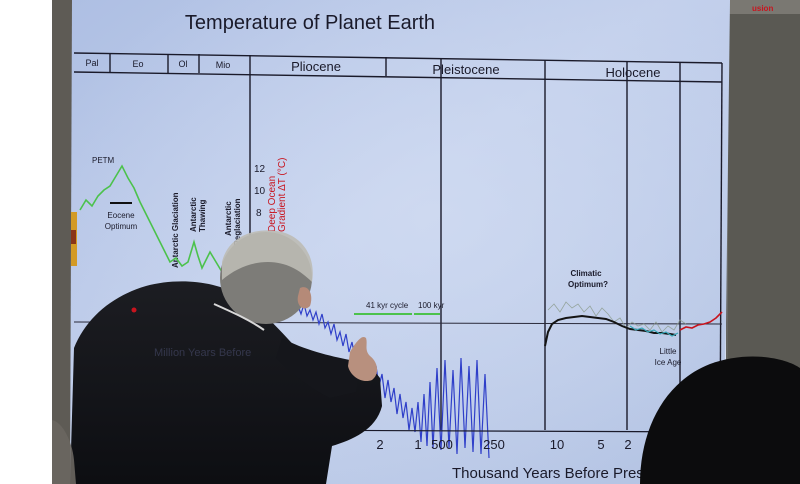 This screenshot has height=484, width=800. I want to click on foreground-blur-object, so click(64, 452).